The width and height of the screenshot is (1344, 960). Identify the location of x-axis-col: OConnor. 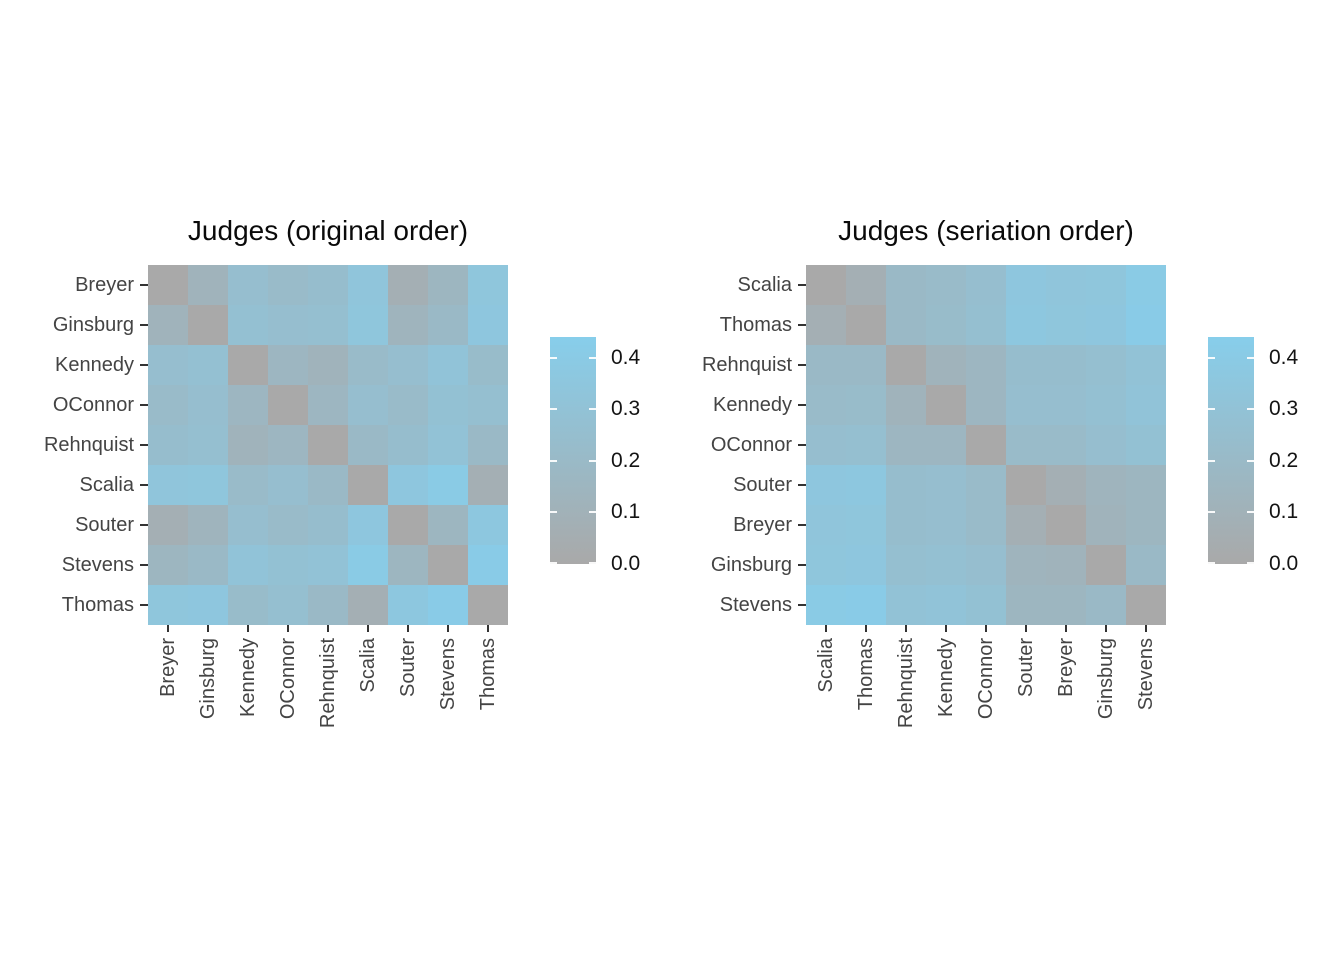
(986, 693).